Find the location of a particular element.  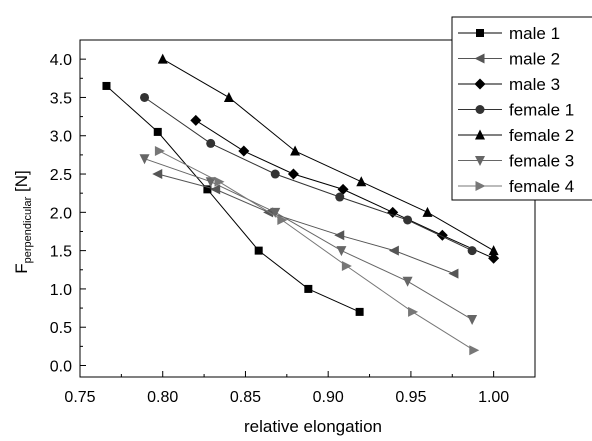

legend-label: male 3 is located at coordinates (534, 84).